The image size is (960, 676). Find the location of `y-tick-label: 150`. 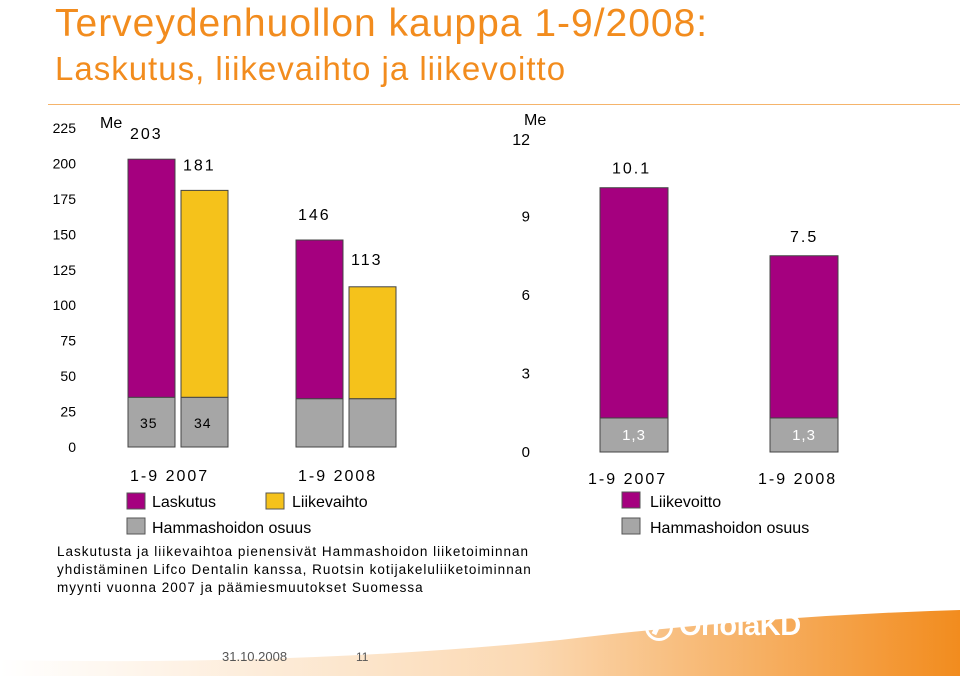

y-tick-label: 150 is located at coordinates (65, 234).